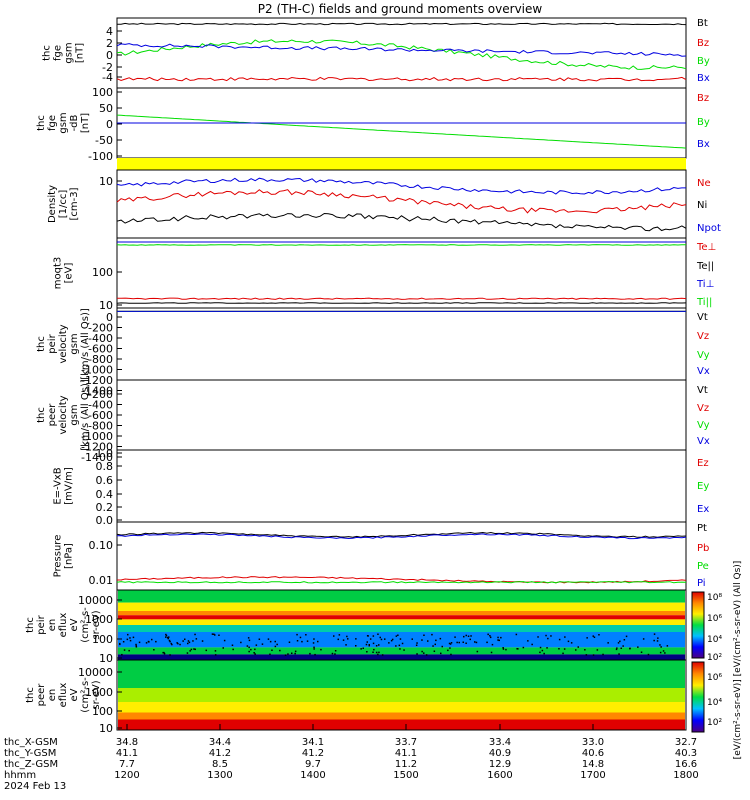 The width and height of the screenshot is (750, 800). What do you see at coordinates (100, 405) in the screenshot?
I see `y-tick-label: -400` at bounding box center [100, 405].